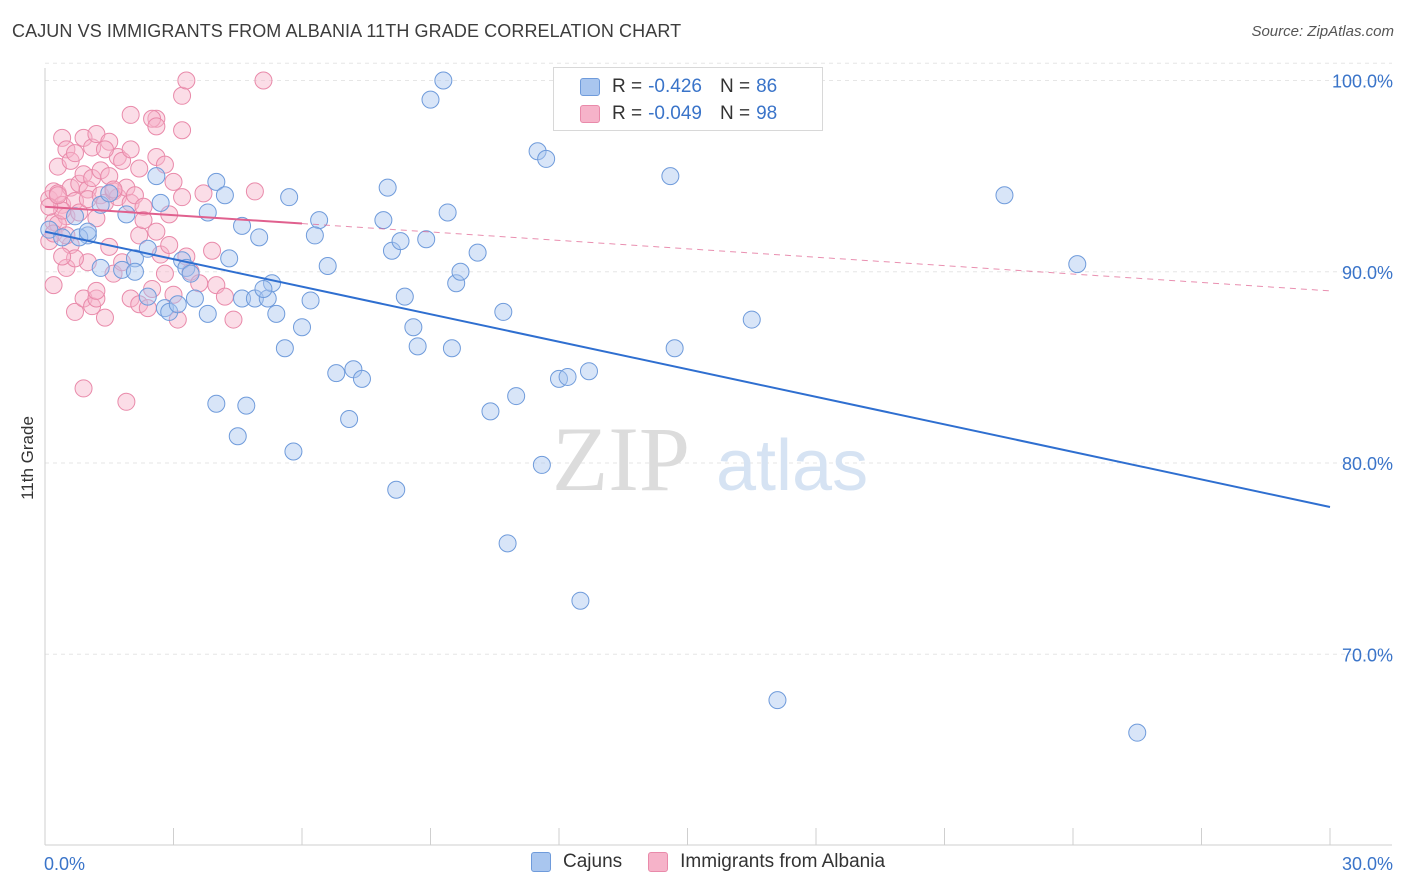 The width and height of the screenshot is (1406, 892). What do you see at coordinates (735, 86) in the screenshot?
I see `legend-n-label: N =` at bounding box center [735, 86].